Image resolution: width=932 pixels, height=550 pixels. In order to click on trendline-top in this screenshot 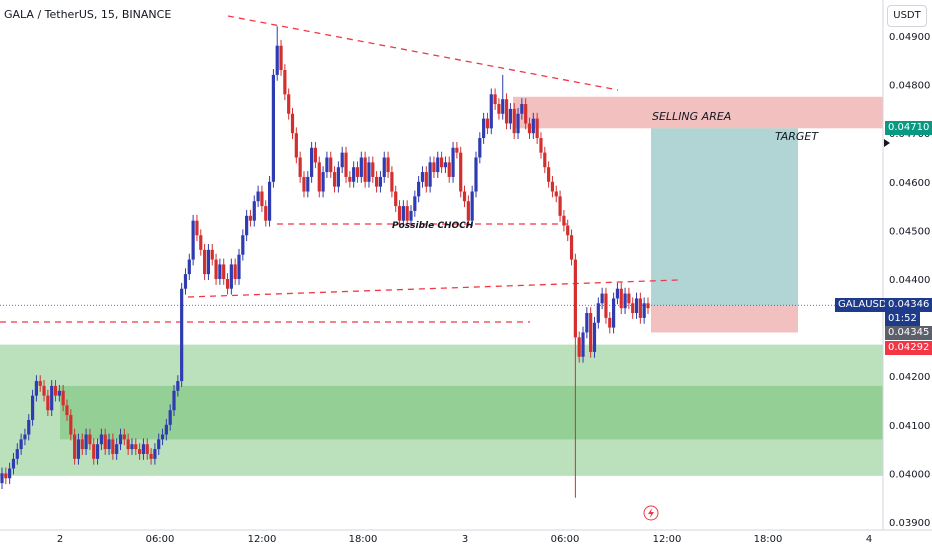, I will do `click(423, 53)`.